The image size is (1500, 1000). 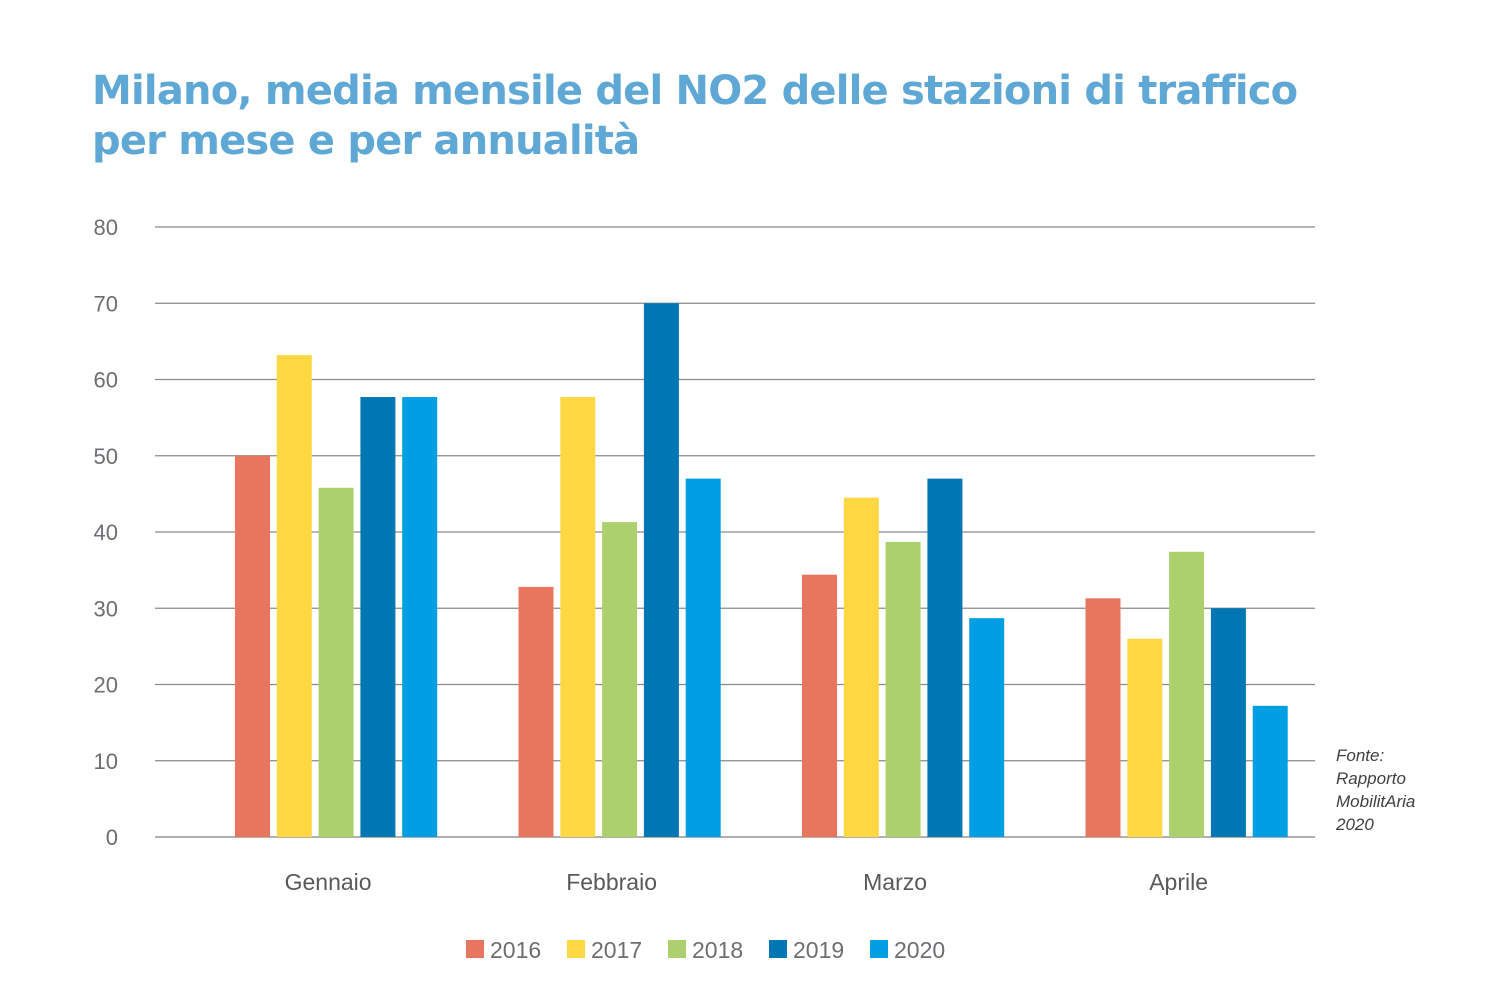 I want to click on bar-febbraio-2016, so click(x=536, y=711).